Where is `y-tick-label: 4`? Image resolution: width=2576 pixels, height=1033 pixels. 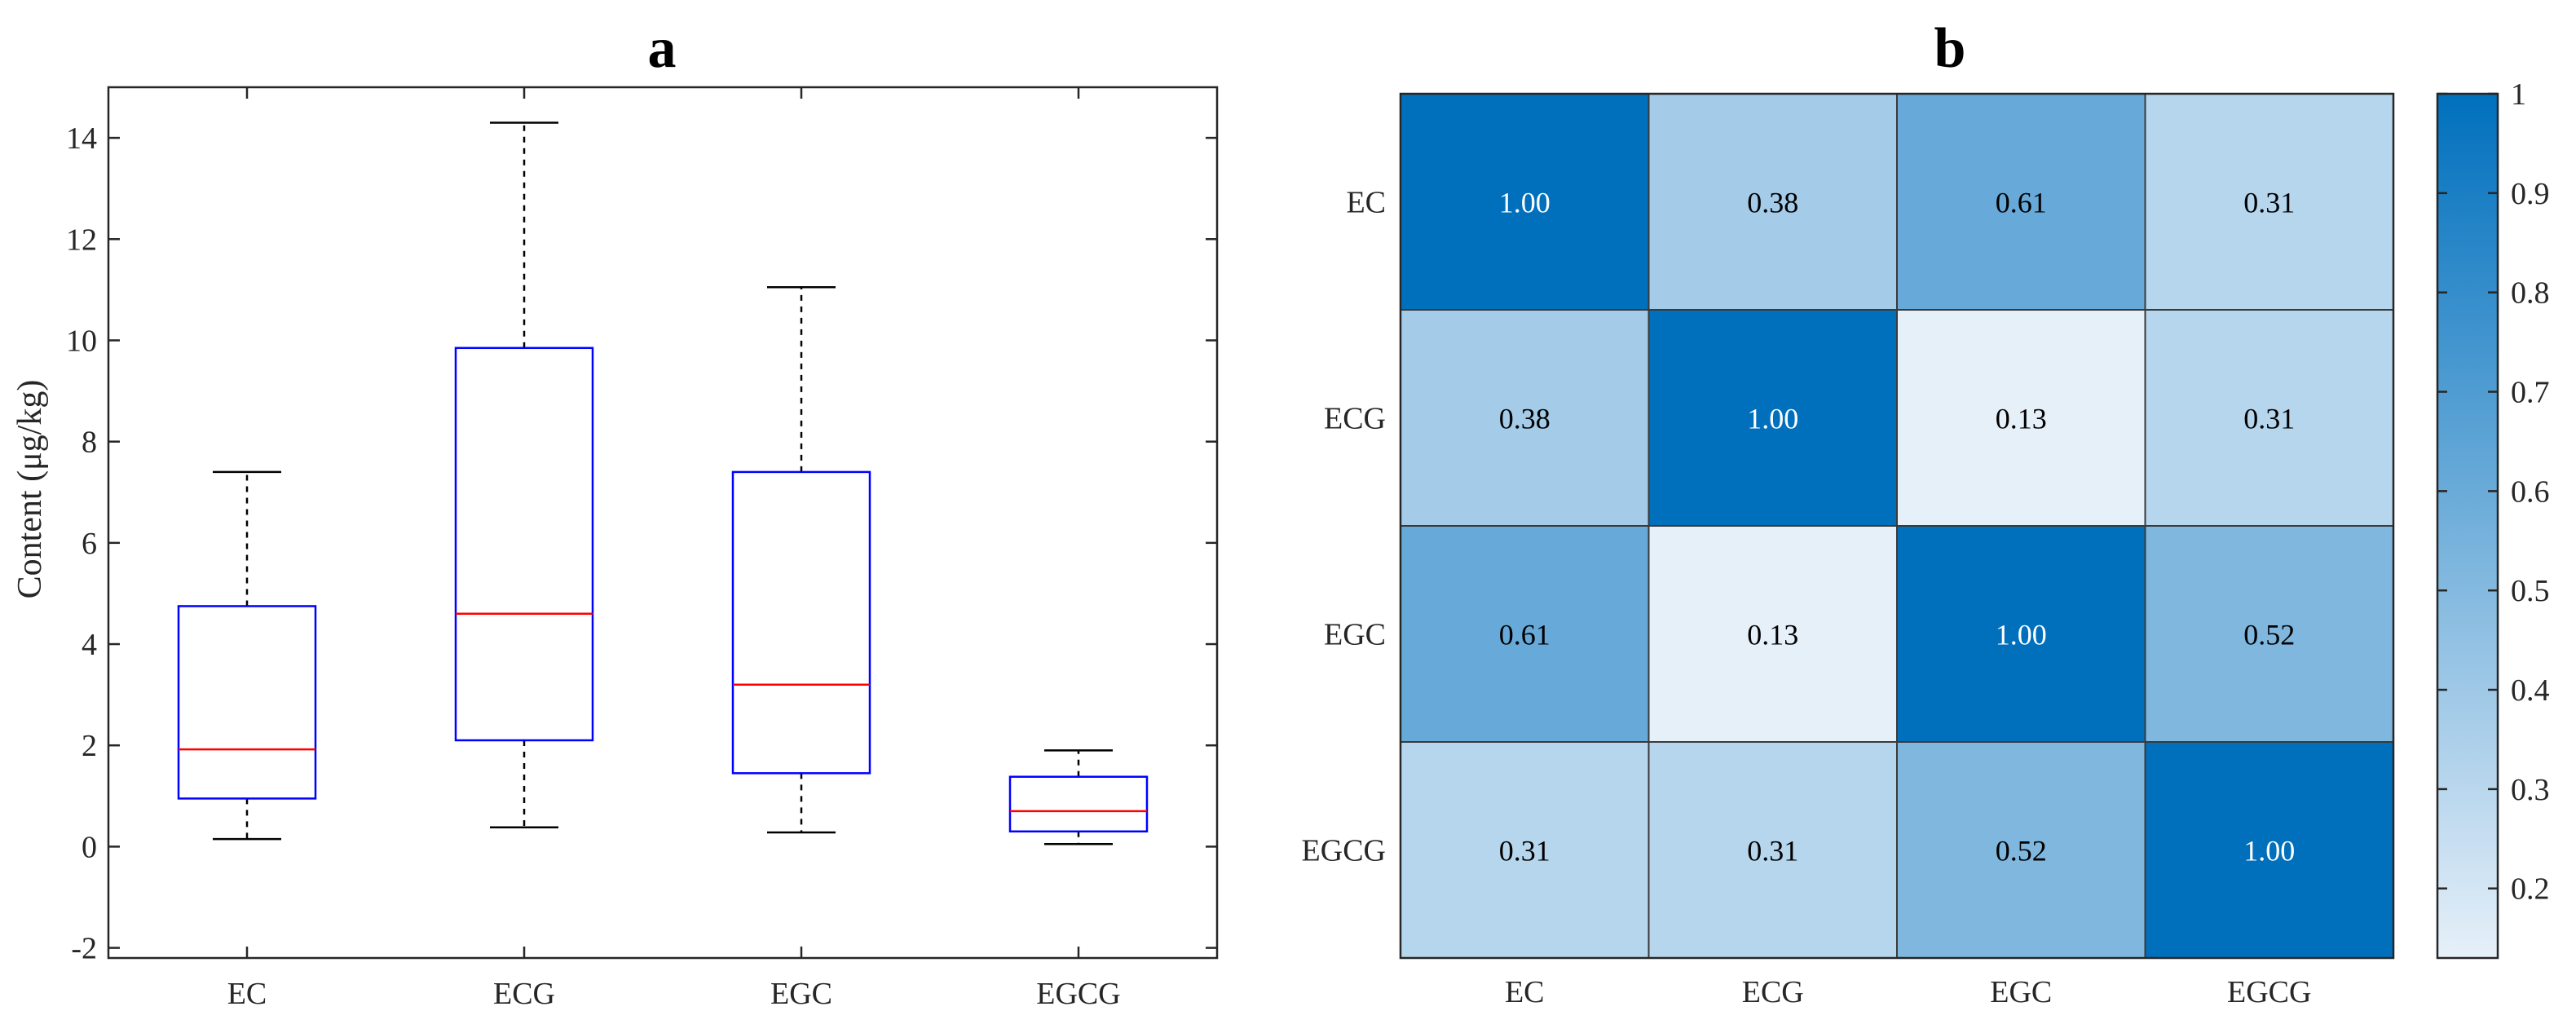 y-tick-label: 4 is located at coordinates (89, 645).